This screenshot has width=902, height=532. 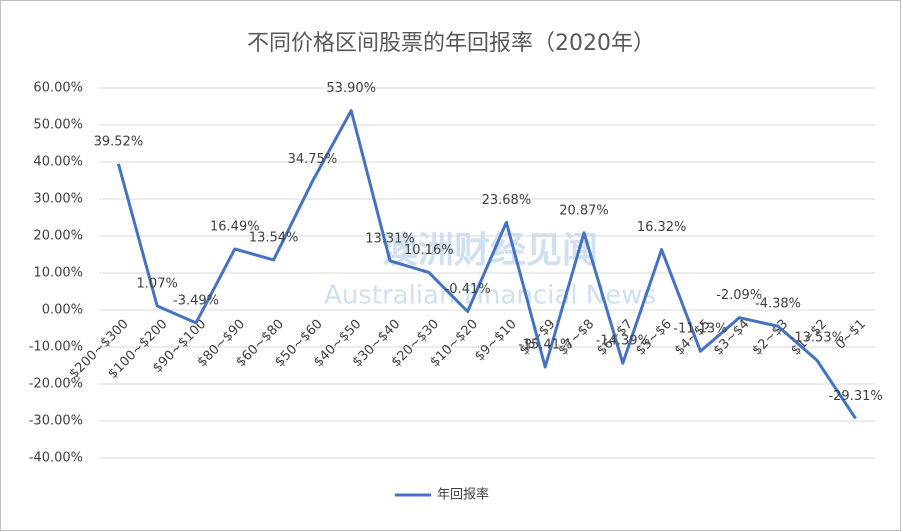 I want to click on chart-title: 不同价格区间股票的年回报率（2020年）, so click(x=451, y=43).